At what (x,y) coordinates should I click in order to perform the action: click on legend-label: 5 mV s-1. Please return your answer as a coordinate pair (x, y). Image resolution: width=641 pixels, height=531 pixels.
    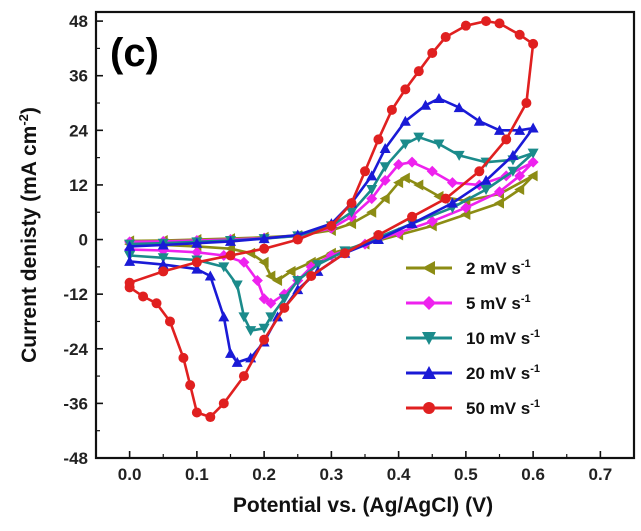
    Looking at the image, I should click on (498, 303).